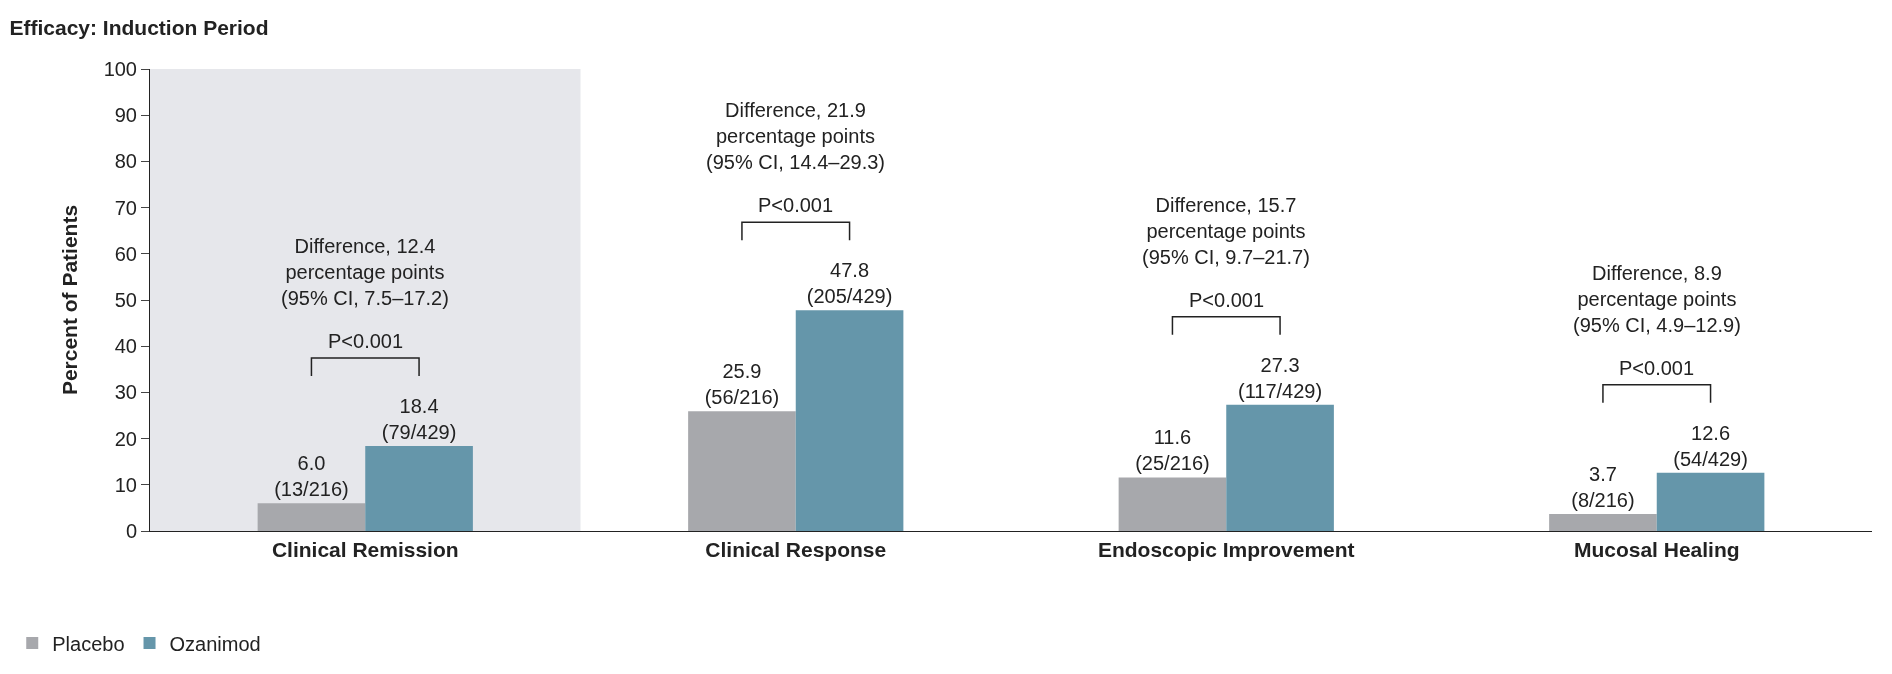 The height and width of the screenshot is (674, 1892). Describe the element at coordinates (796, 550) in the screenshot. I see `x-tick-label: Clinical Response` at that location.